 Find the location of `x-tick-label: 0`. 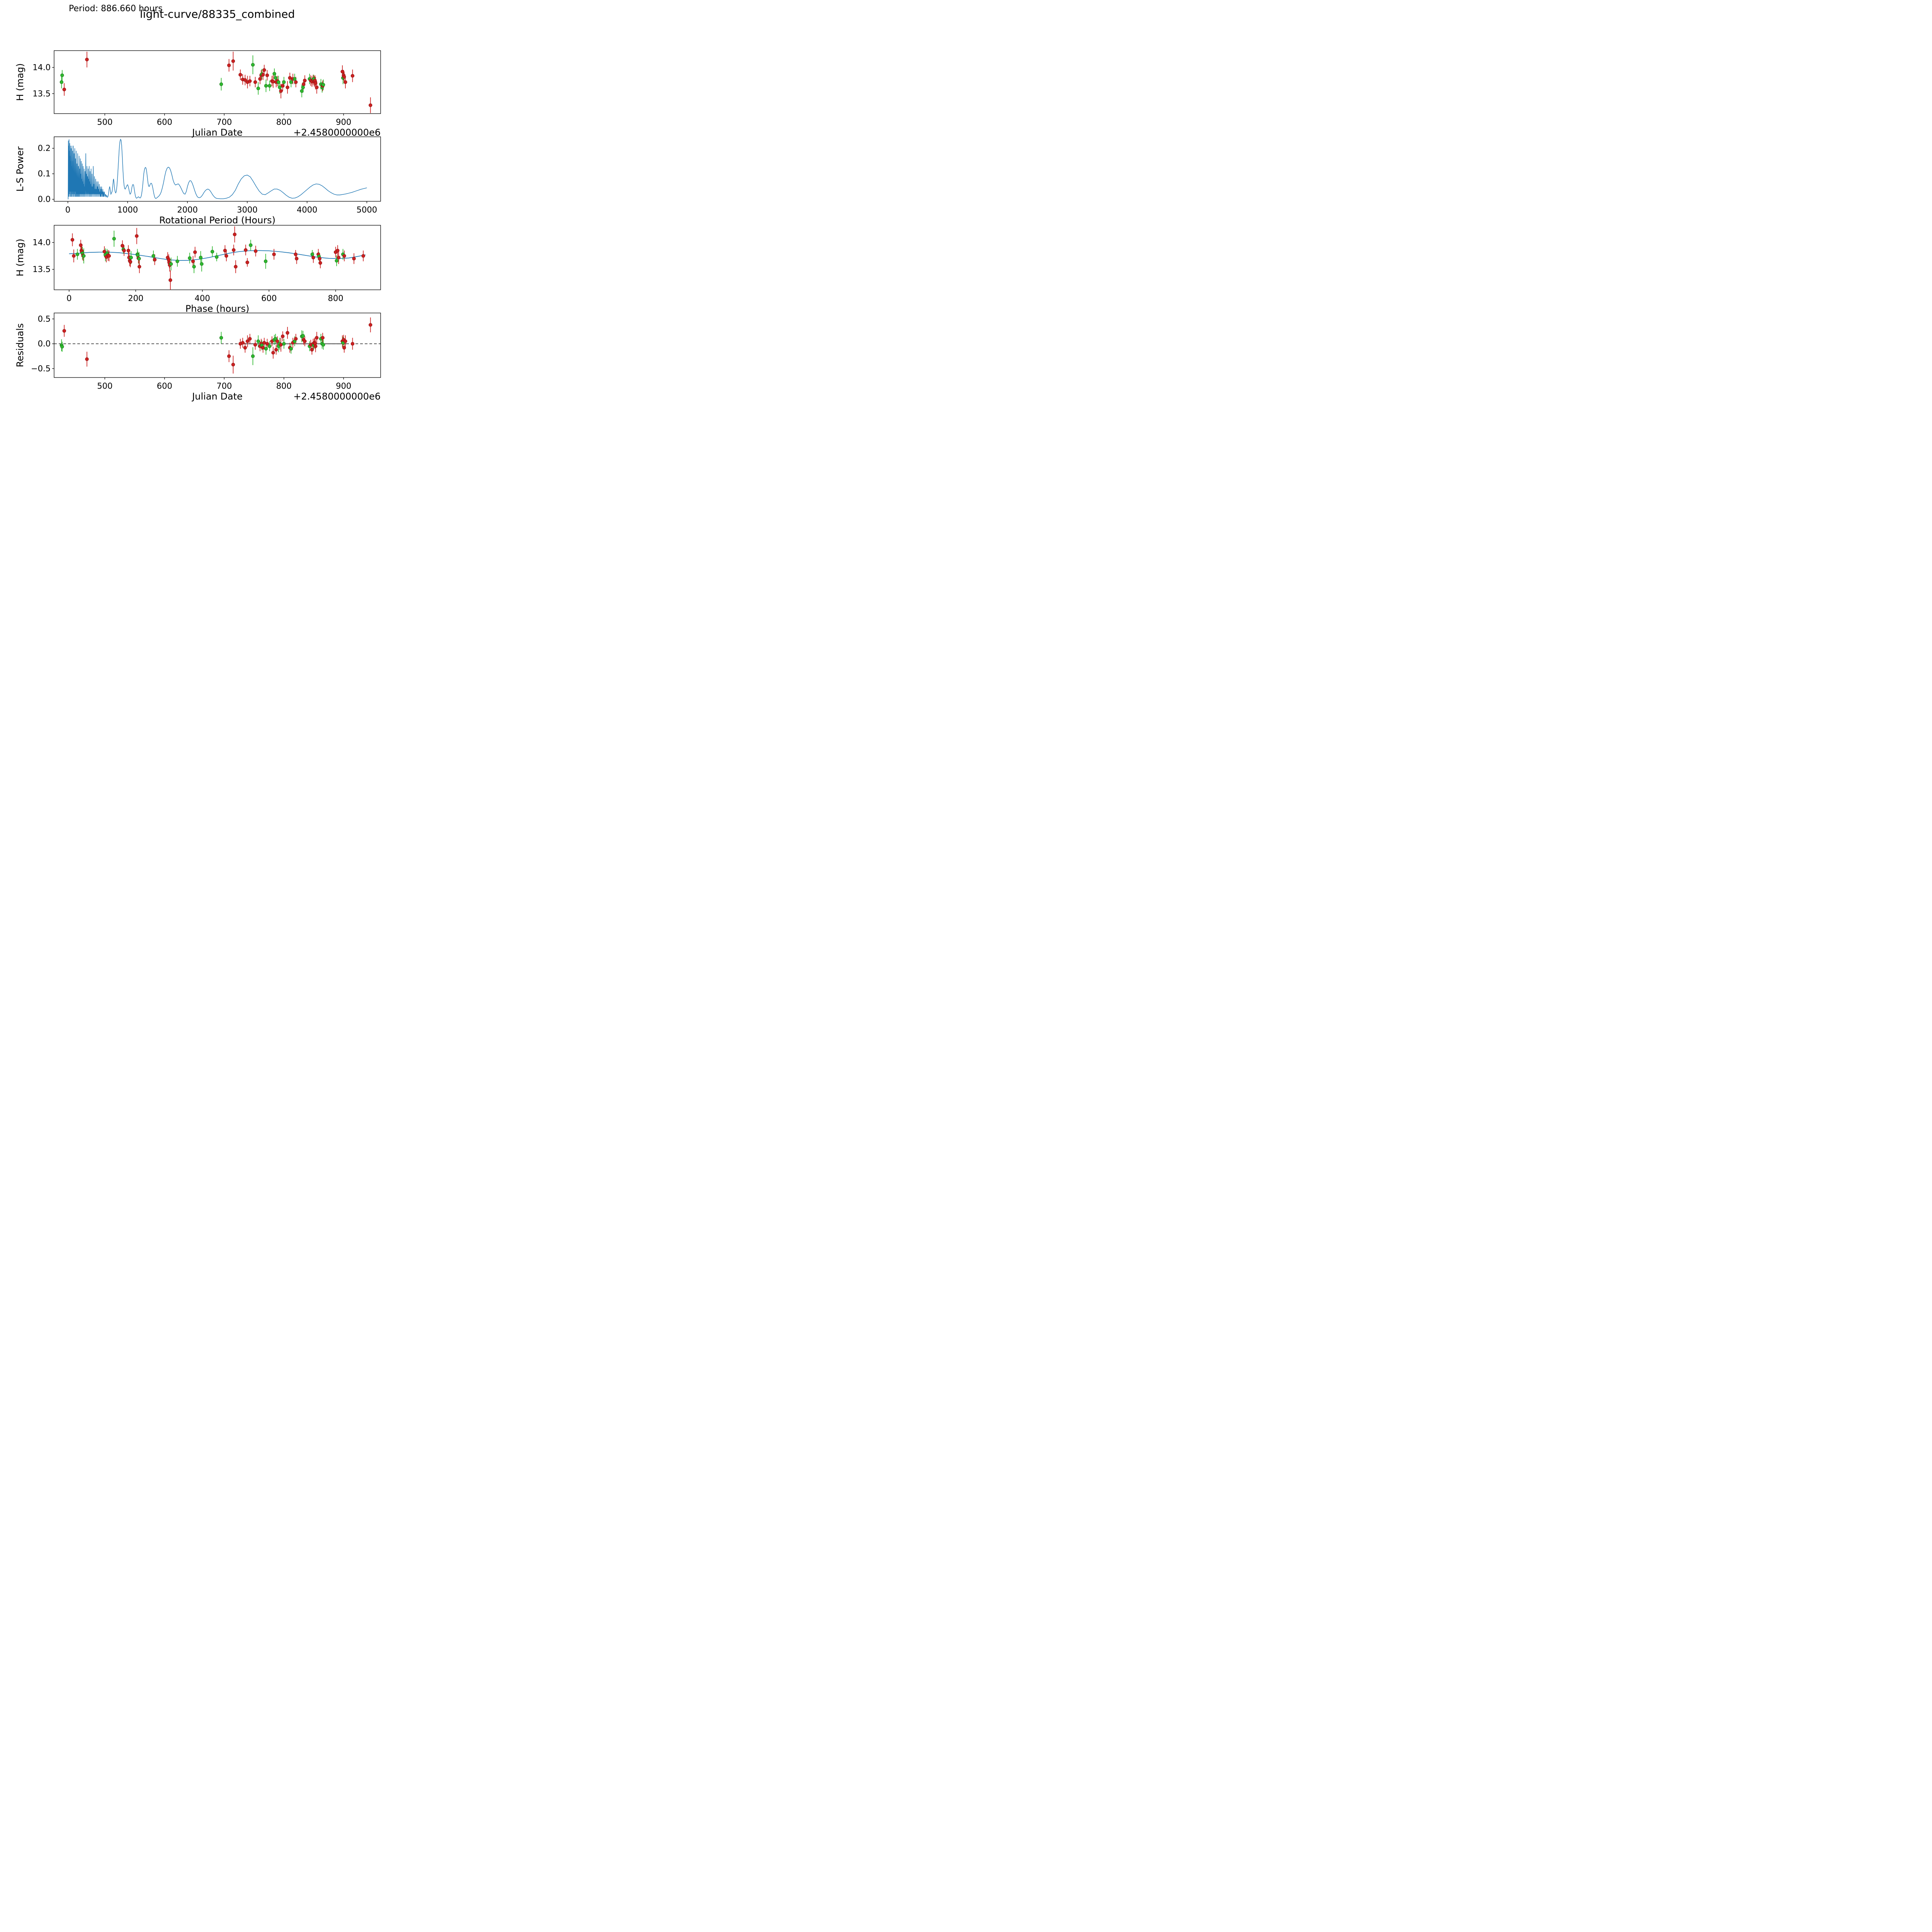

x-tick-label: 0 is located at coordinates (68, 298).